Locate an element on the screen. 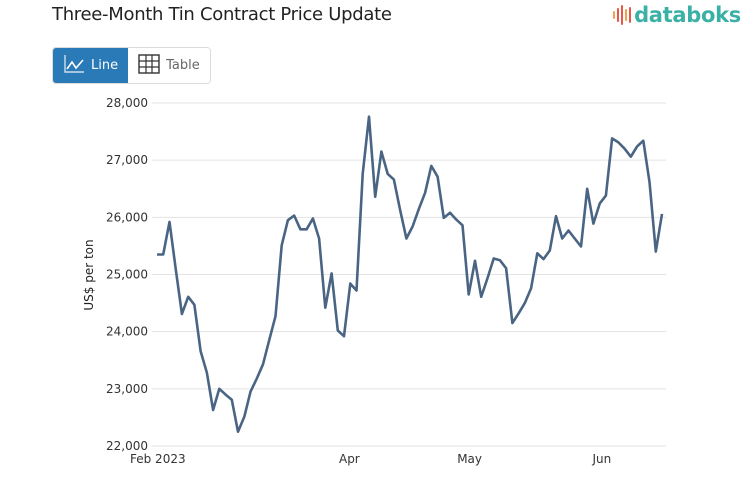  y-tick-label: 27,000 is located at coordinates (127, 160).